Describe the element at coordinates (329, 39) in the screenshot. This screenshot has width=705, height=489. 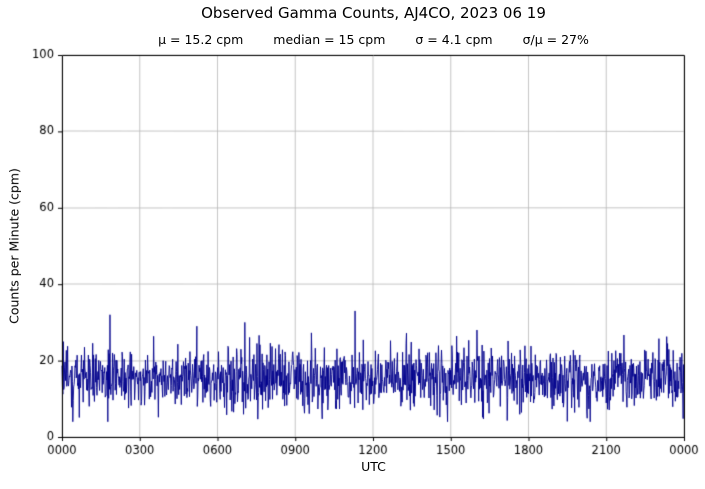
I see `stat-median: median = 15 cpm` at that location.